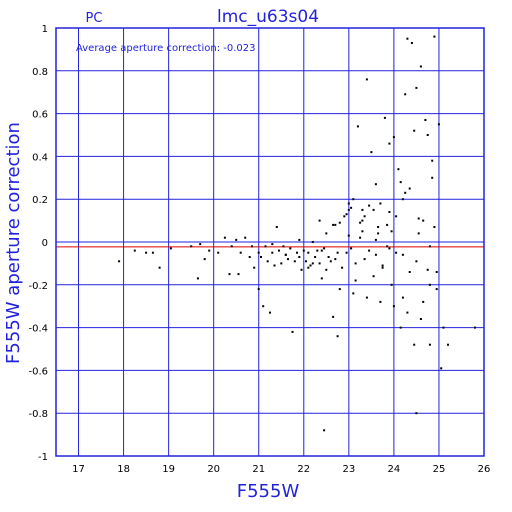 The height and width of the screenshot is (512, 512). What do you see at coordinates (38, 371) in the screenshot?
I see `y-tick-label: -0.6` at bounding box center [38, 371].